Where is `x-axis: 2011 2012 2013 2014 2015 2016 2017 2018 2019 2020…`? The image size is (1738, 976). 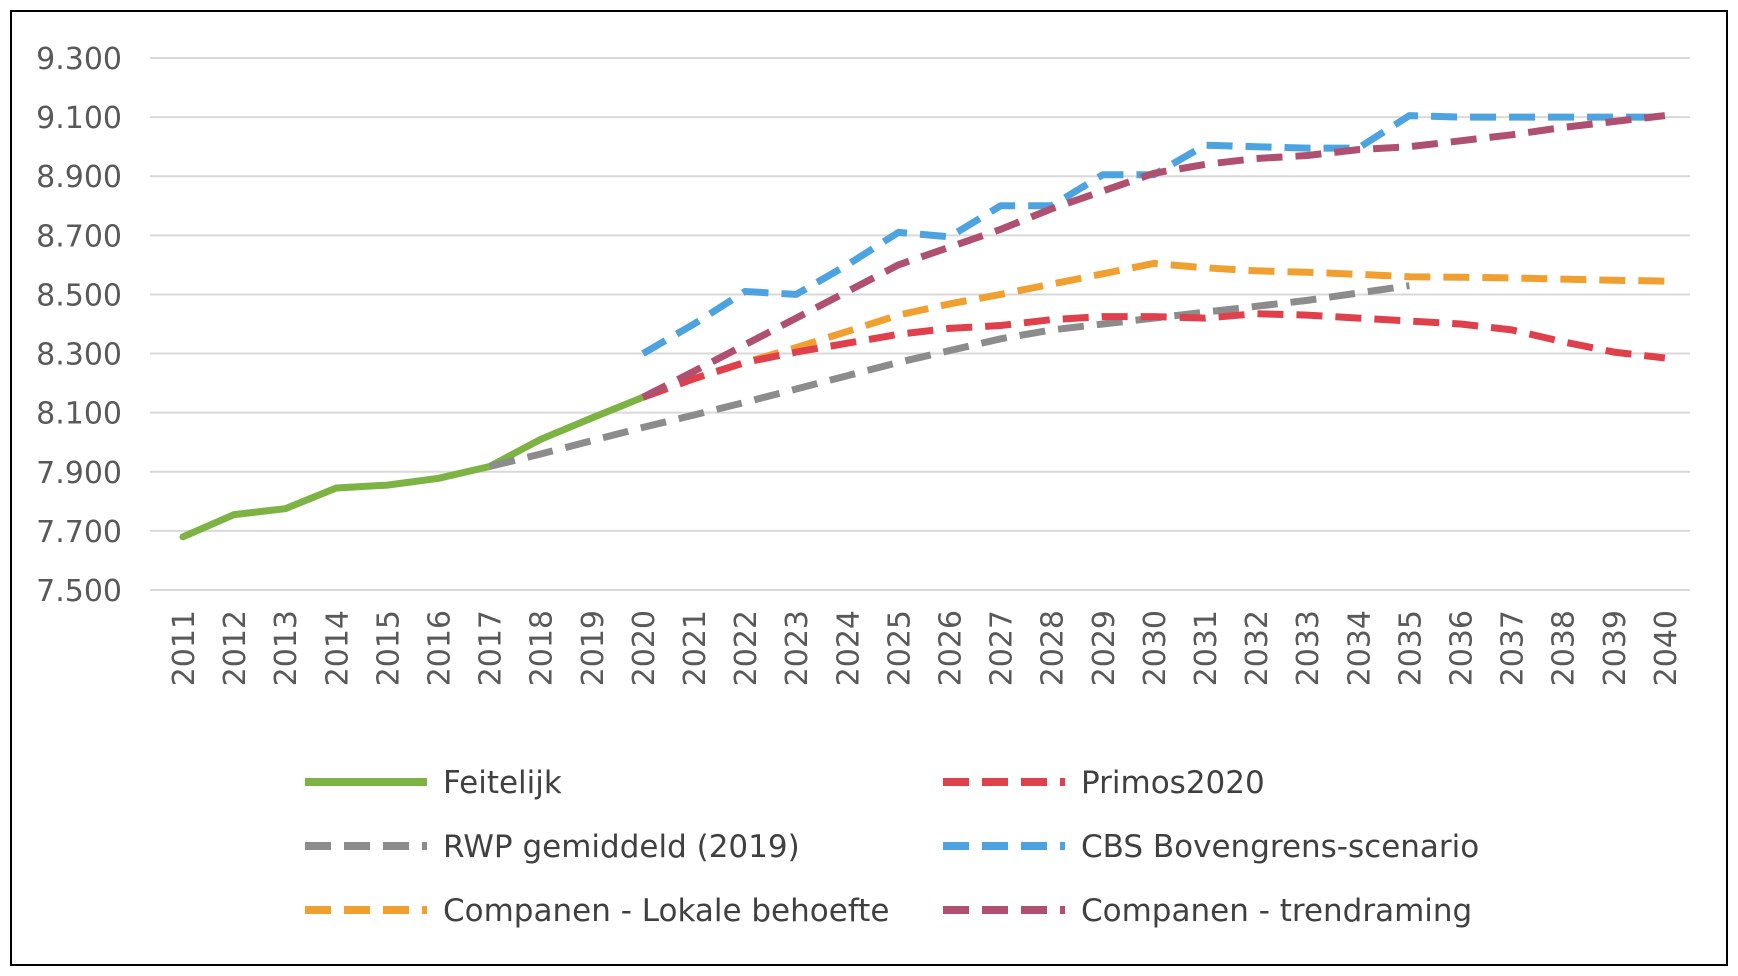 x-axis: 2011 2012 2013 2014 2015 2016 2017 2018 2019 2020… is located at coordinates (925, 648).